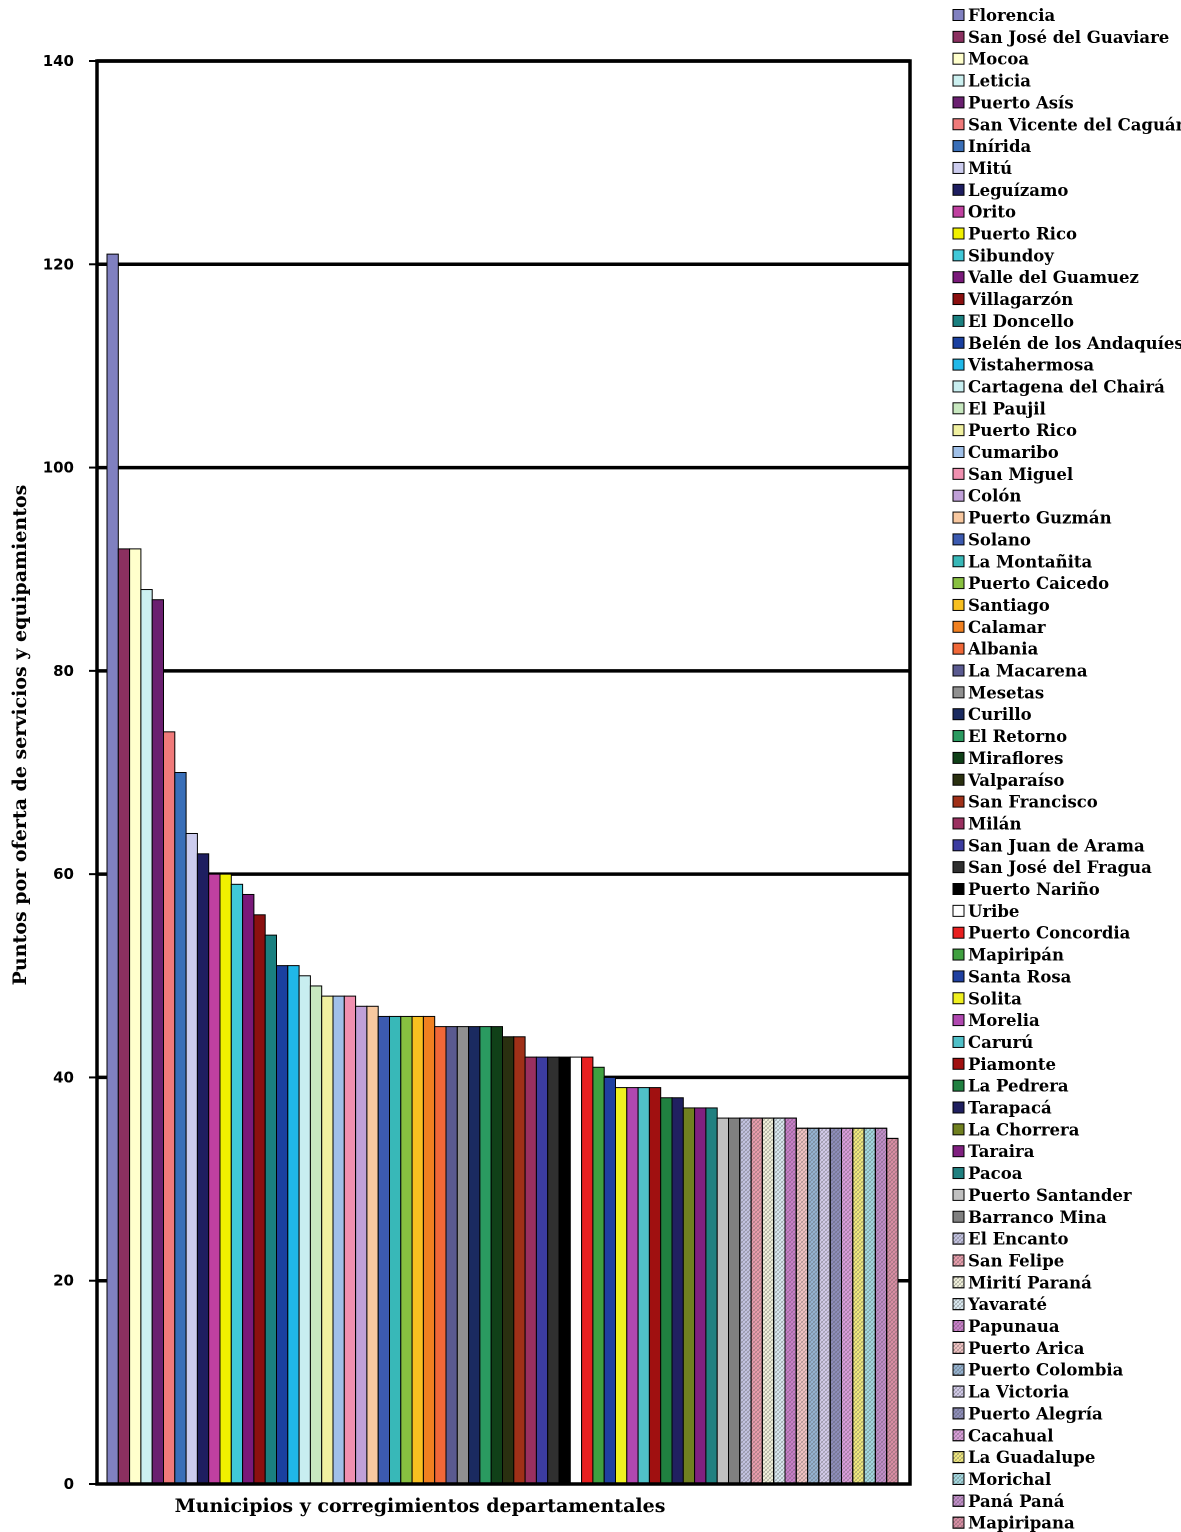  What do you see at coordinates (1007, 627) in the screenshot?
I see `legend-label: Calamar` at bounding box center [1007, 627].